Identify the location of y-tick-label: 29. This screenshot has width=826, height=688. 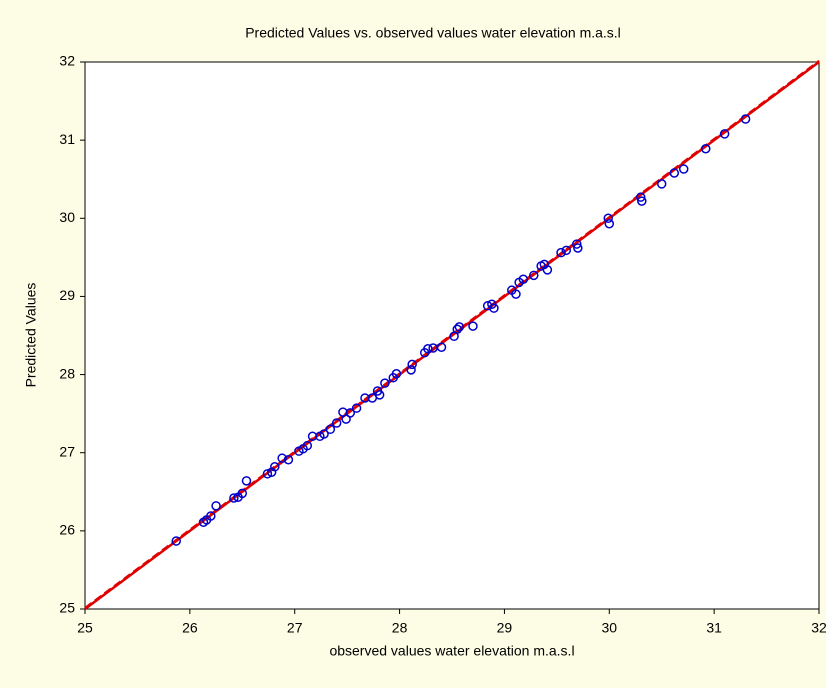
(67, 295).